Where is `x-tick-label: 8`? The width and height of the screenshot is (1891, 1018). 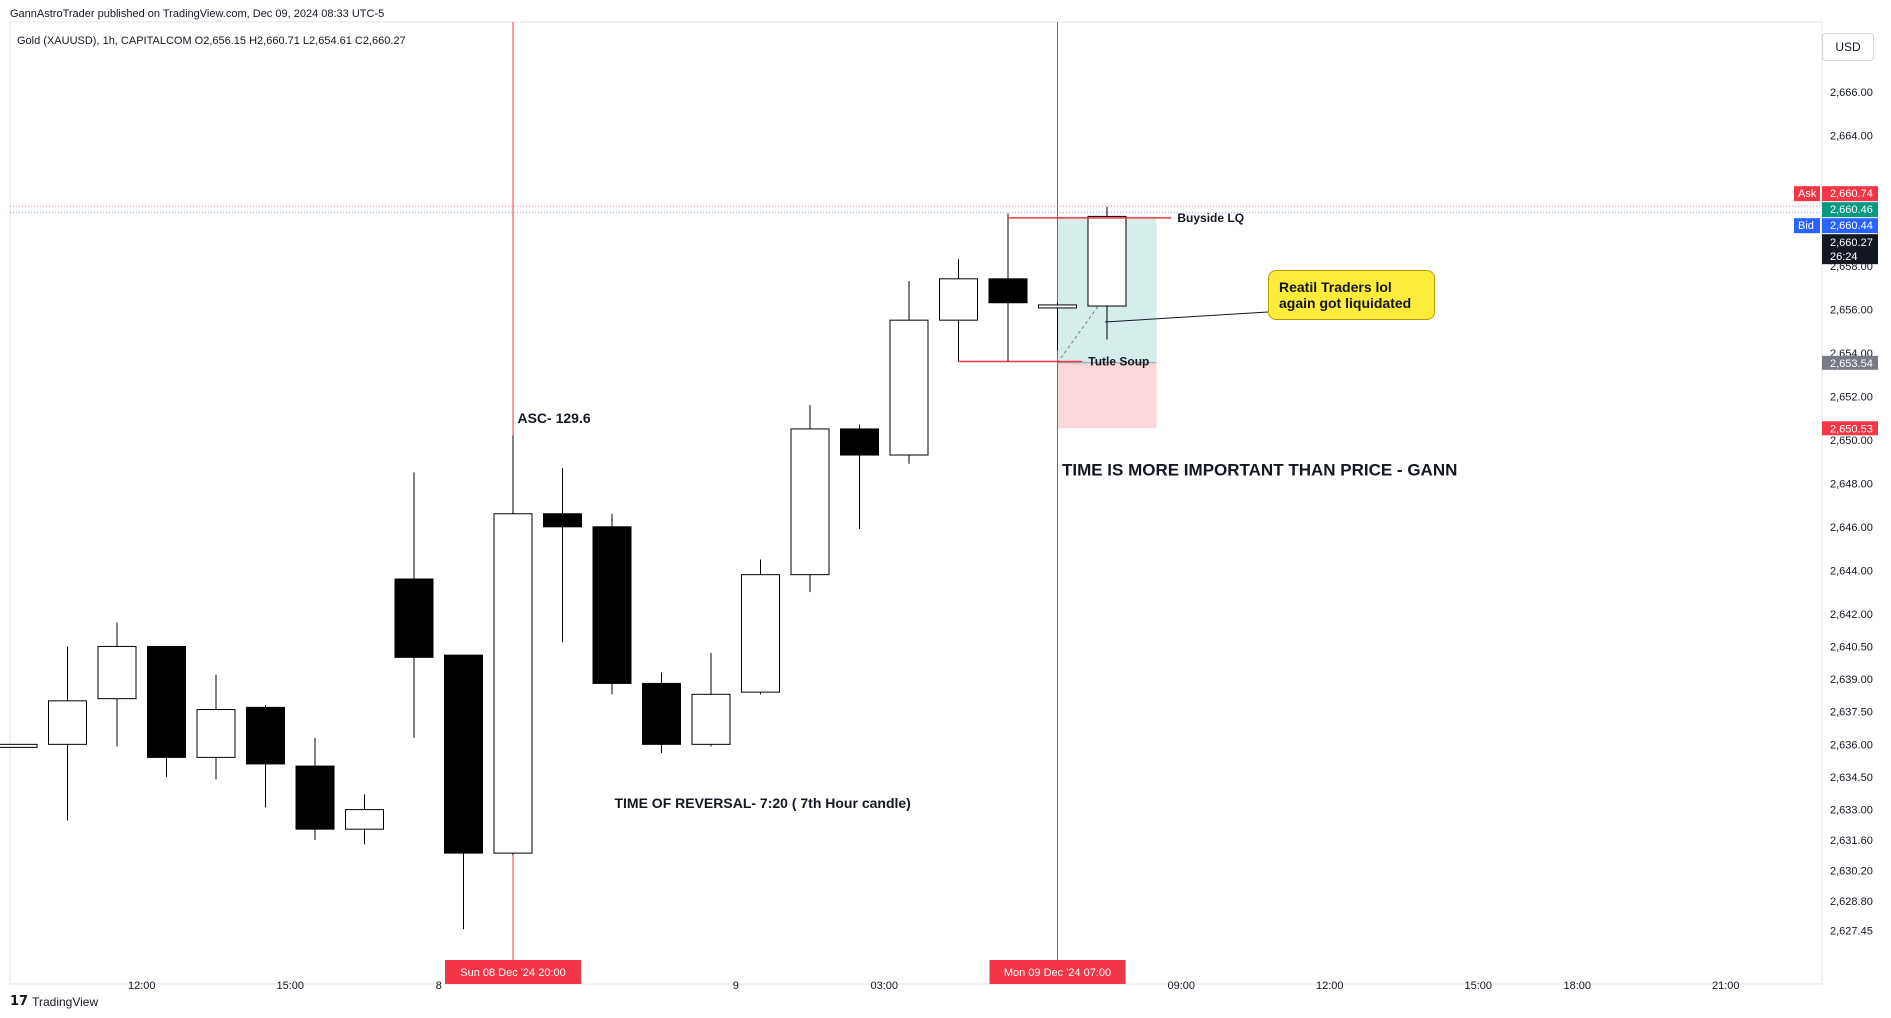 x-tick-label: 8 is located at coordinates (439, 986).